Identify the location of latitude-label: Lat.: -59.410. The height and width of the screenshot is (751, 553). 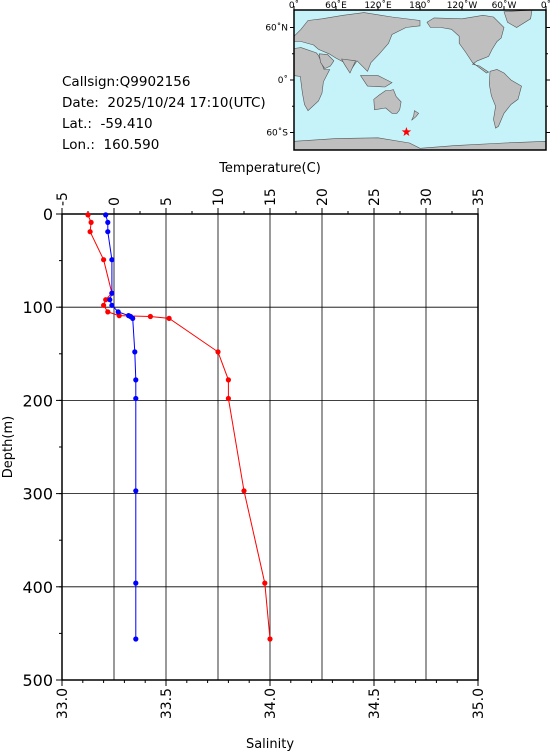
(107, 124).